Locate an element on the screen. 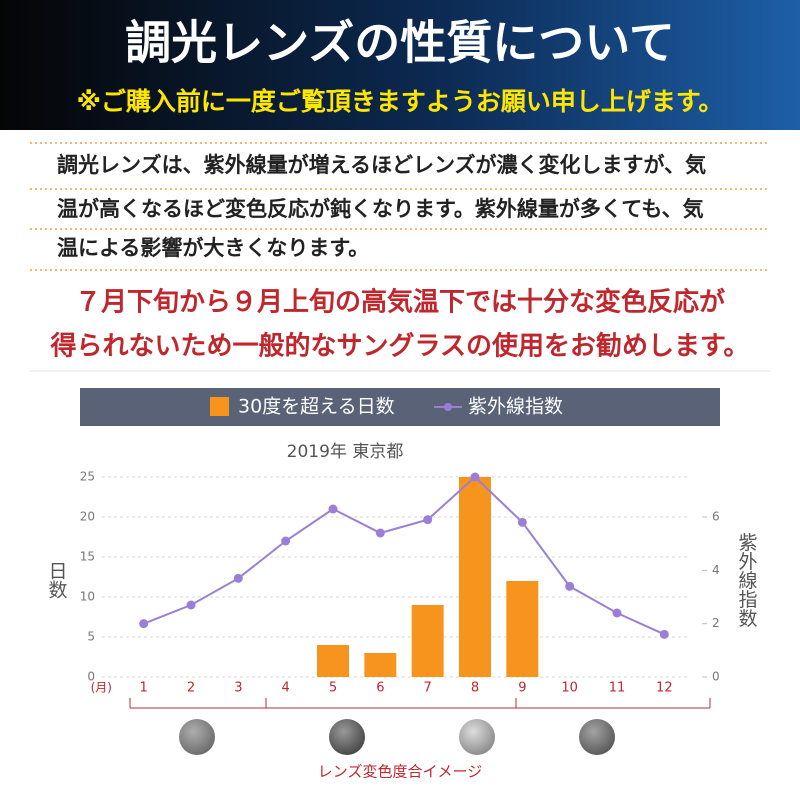  y-tick-label: 0 is located at coordinates (91, 677).